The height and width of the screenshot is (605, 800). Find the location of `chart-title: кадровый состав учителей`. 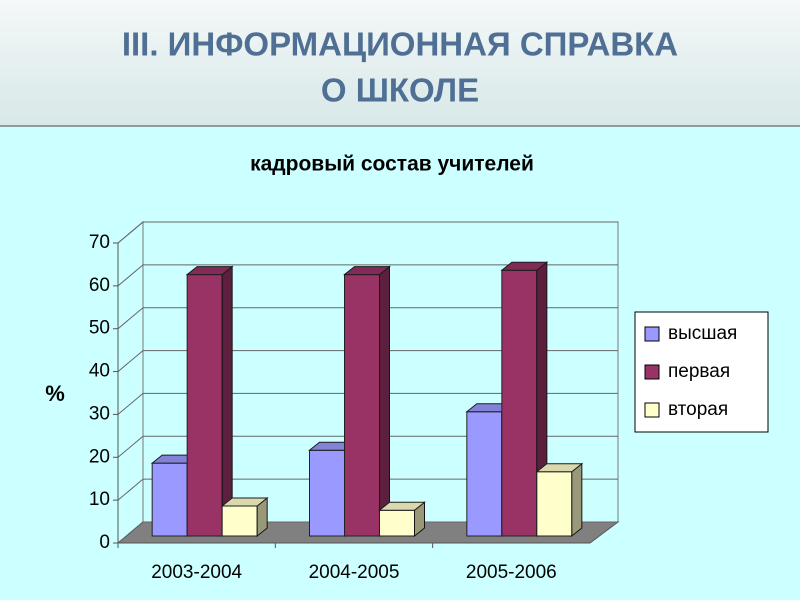

chart-title: кадровый состав учителей is located at coordinates (392, 164).